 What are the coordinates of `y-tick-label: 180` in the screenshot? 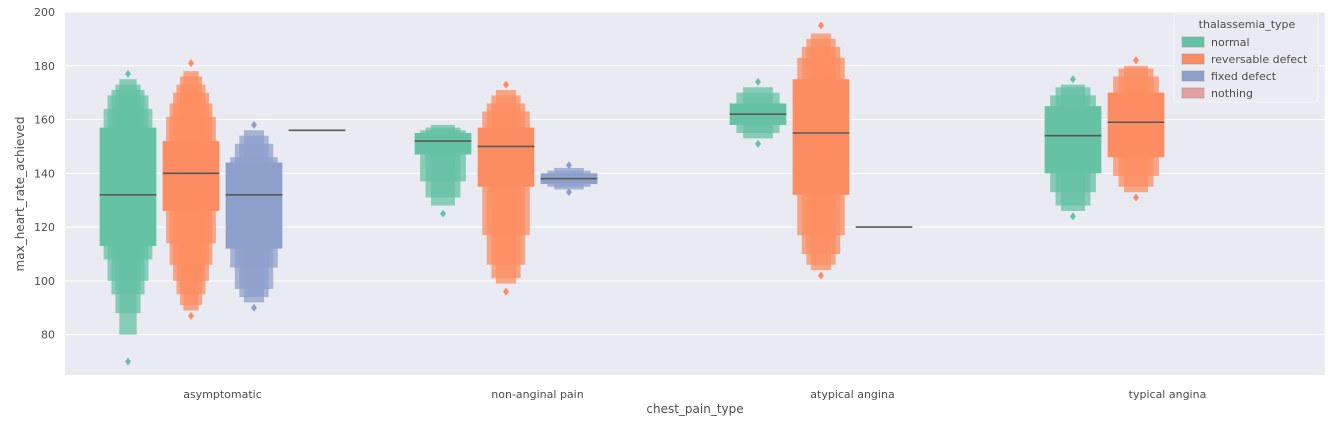 It's located at (44, 66).